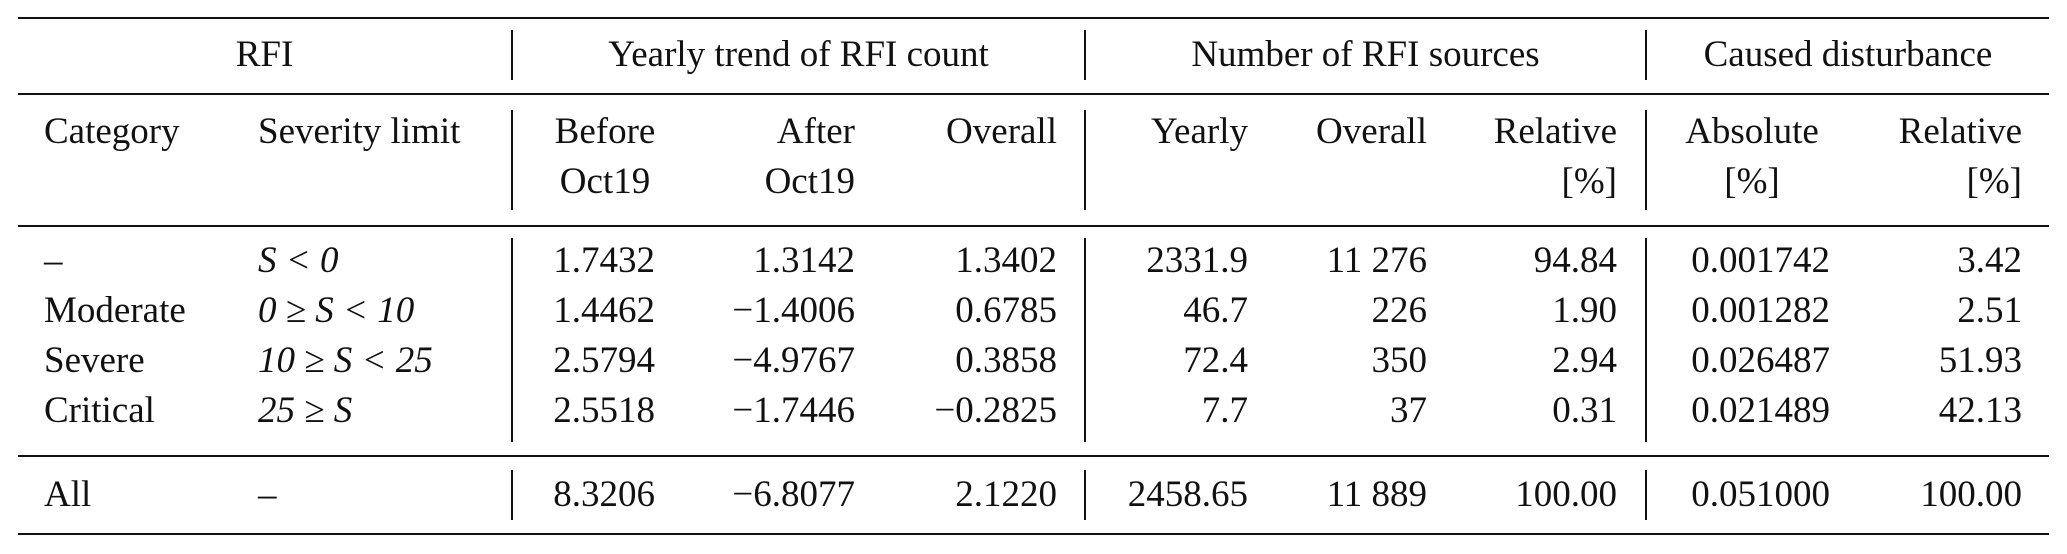  I want to click on row-after: −1.4006, so click(793, 310).